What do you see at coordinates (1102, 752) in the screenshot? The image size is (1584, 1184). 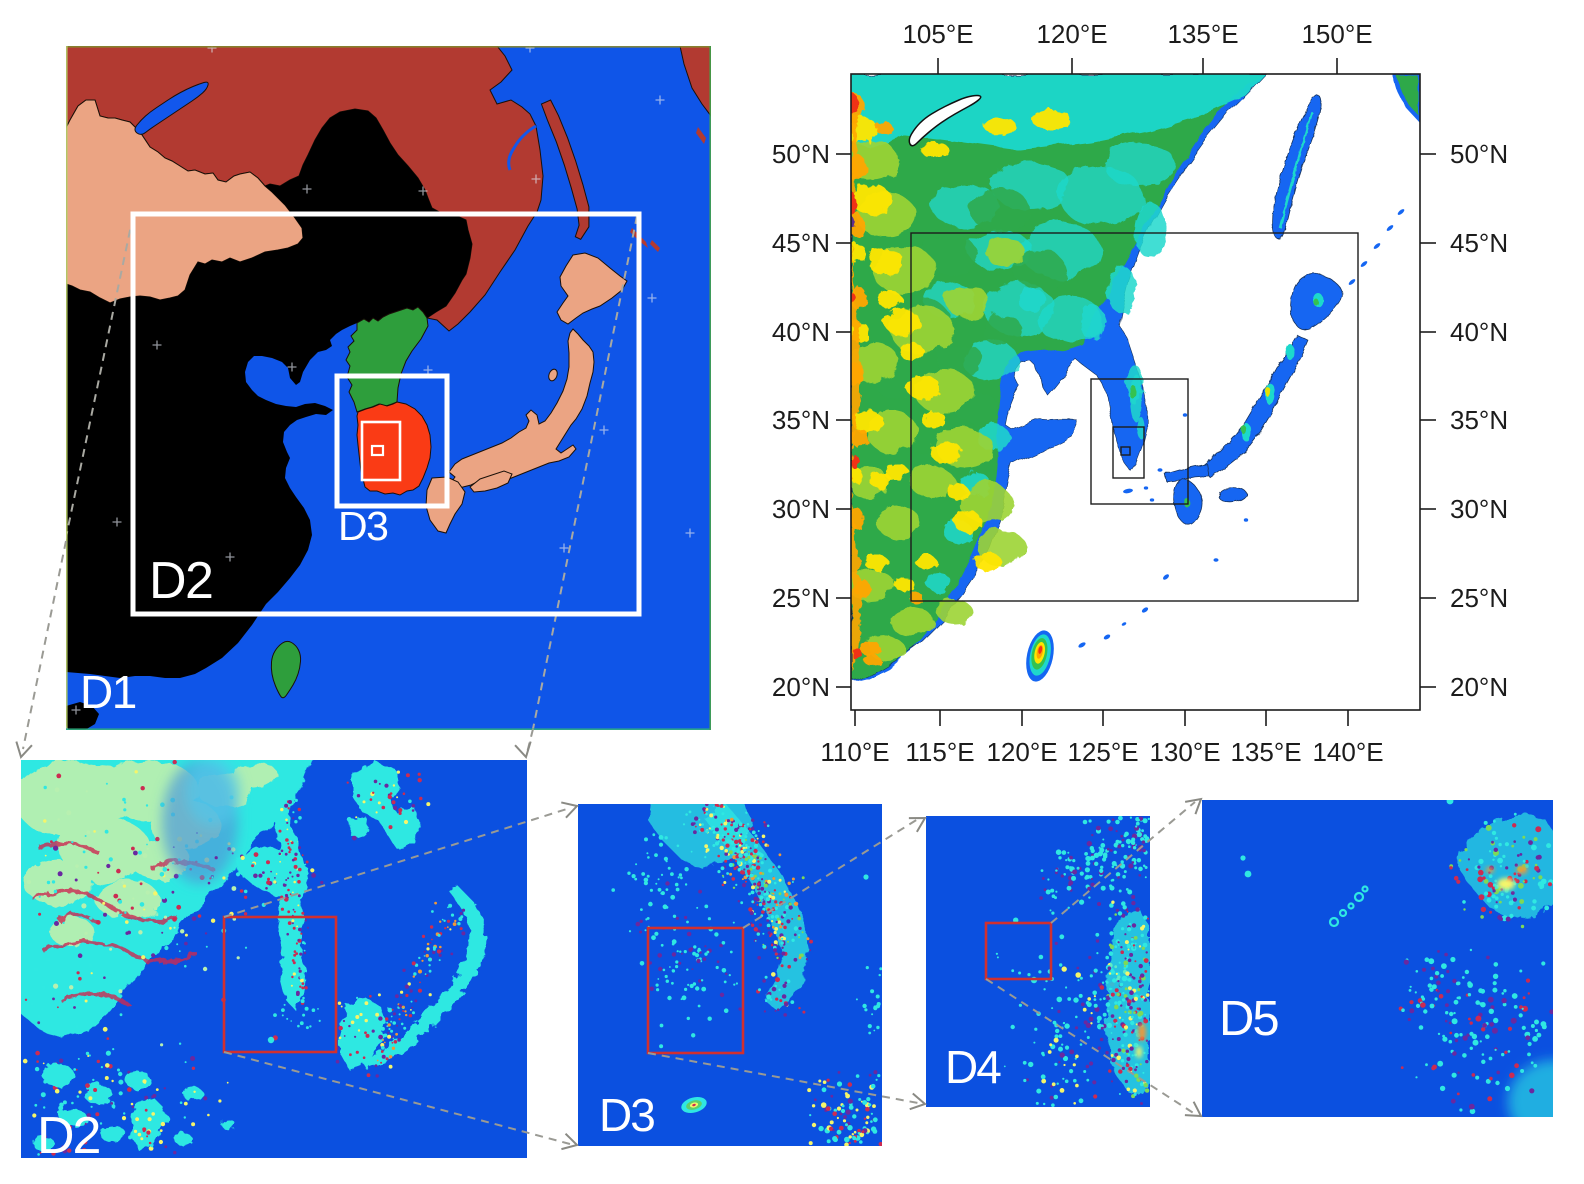 I see `svg-text: 125°E` at bounding box center [1102, 752].